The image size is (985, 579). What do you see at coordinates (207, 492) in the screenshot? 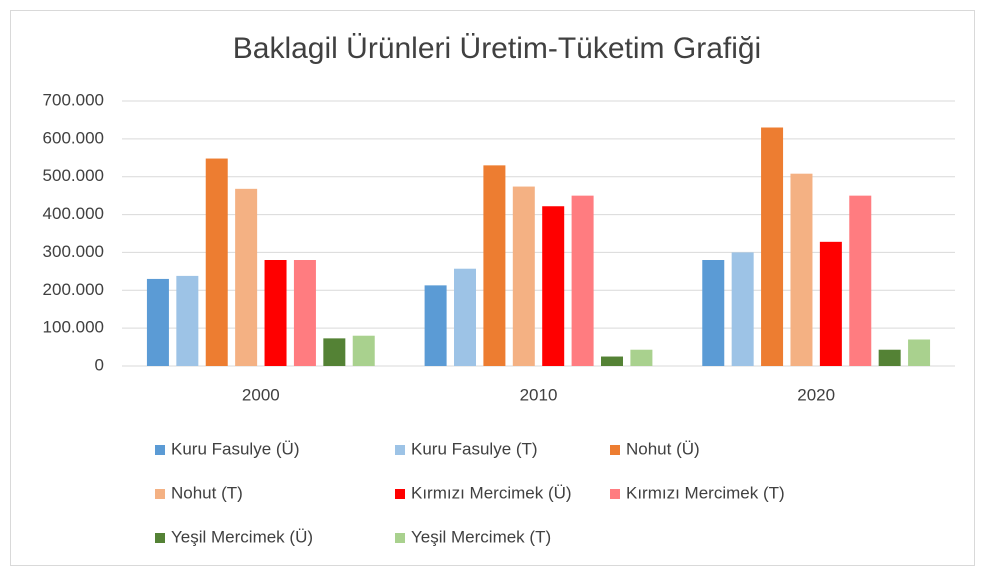
I see `legend-label: Nohut (T)` at bounding box center [207, 492].